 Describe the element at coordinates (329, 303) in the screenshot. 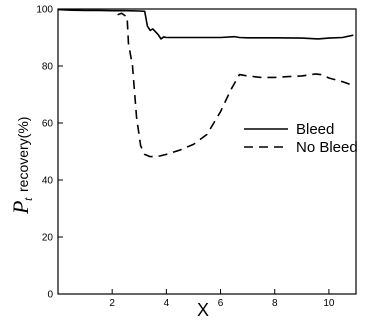

I see `x-tick-label: 10` at that location.